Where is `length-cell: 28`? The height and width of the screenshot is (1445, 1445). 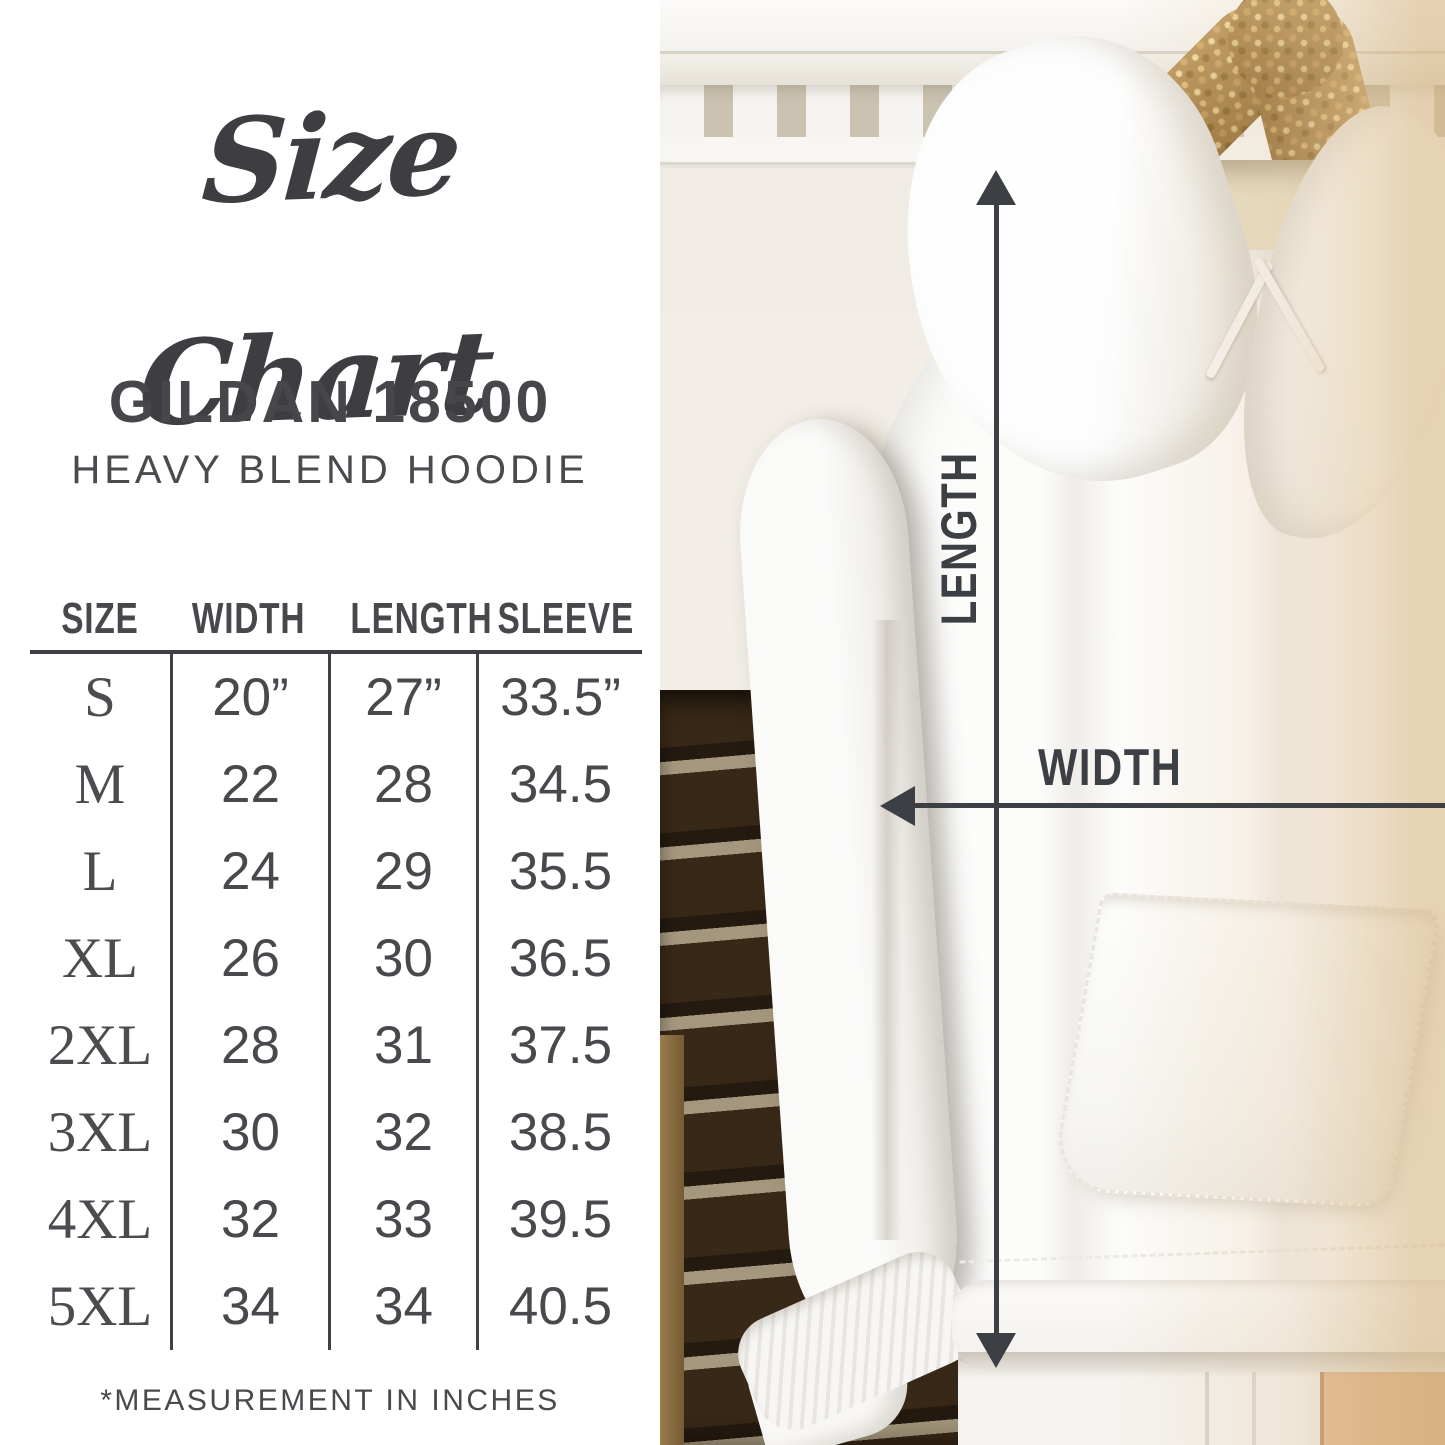
length-cell: 28 is located at coordinates (402, 784).